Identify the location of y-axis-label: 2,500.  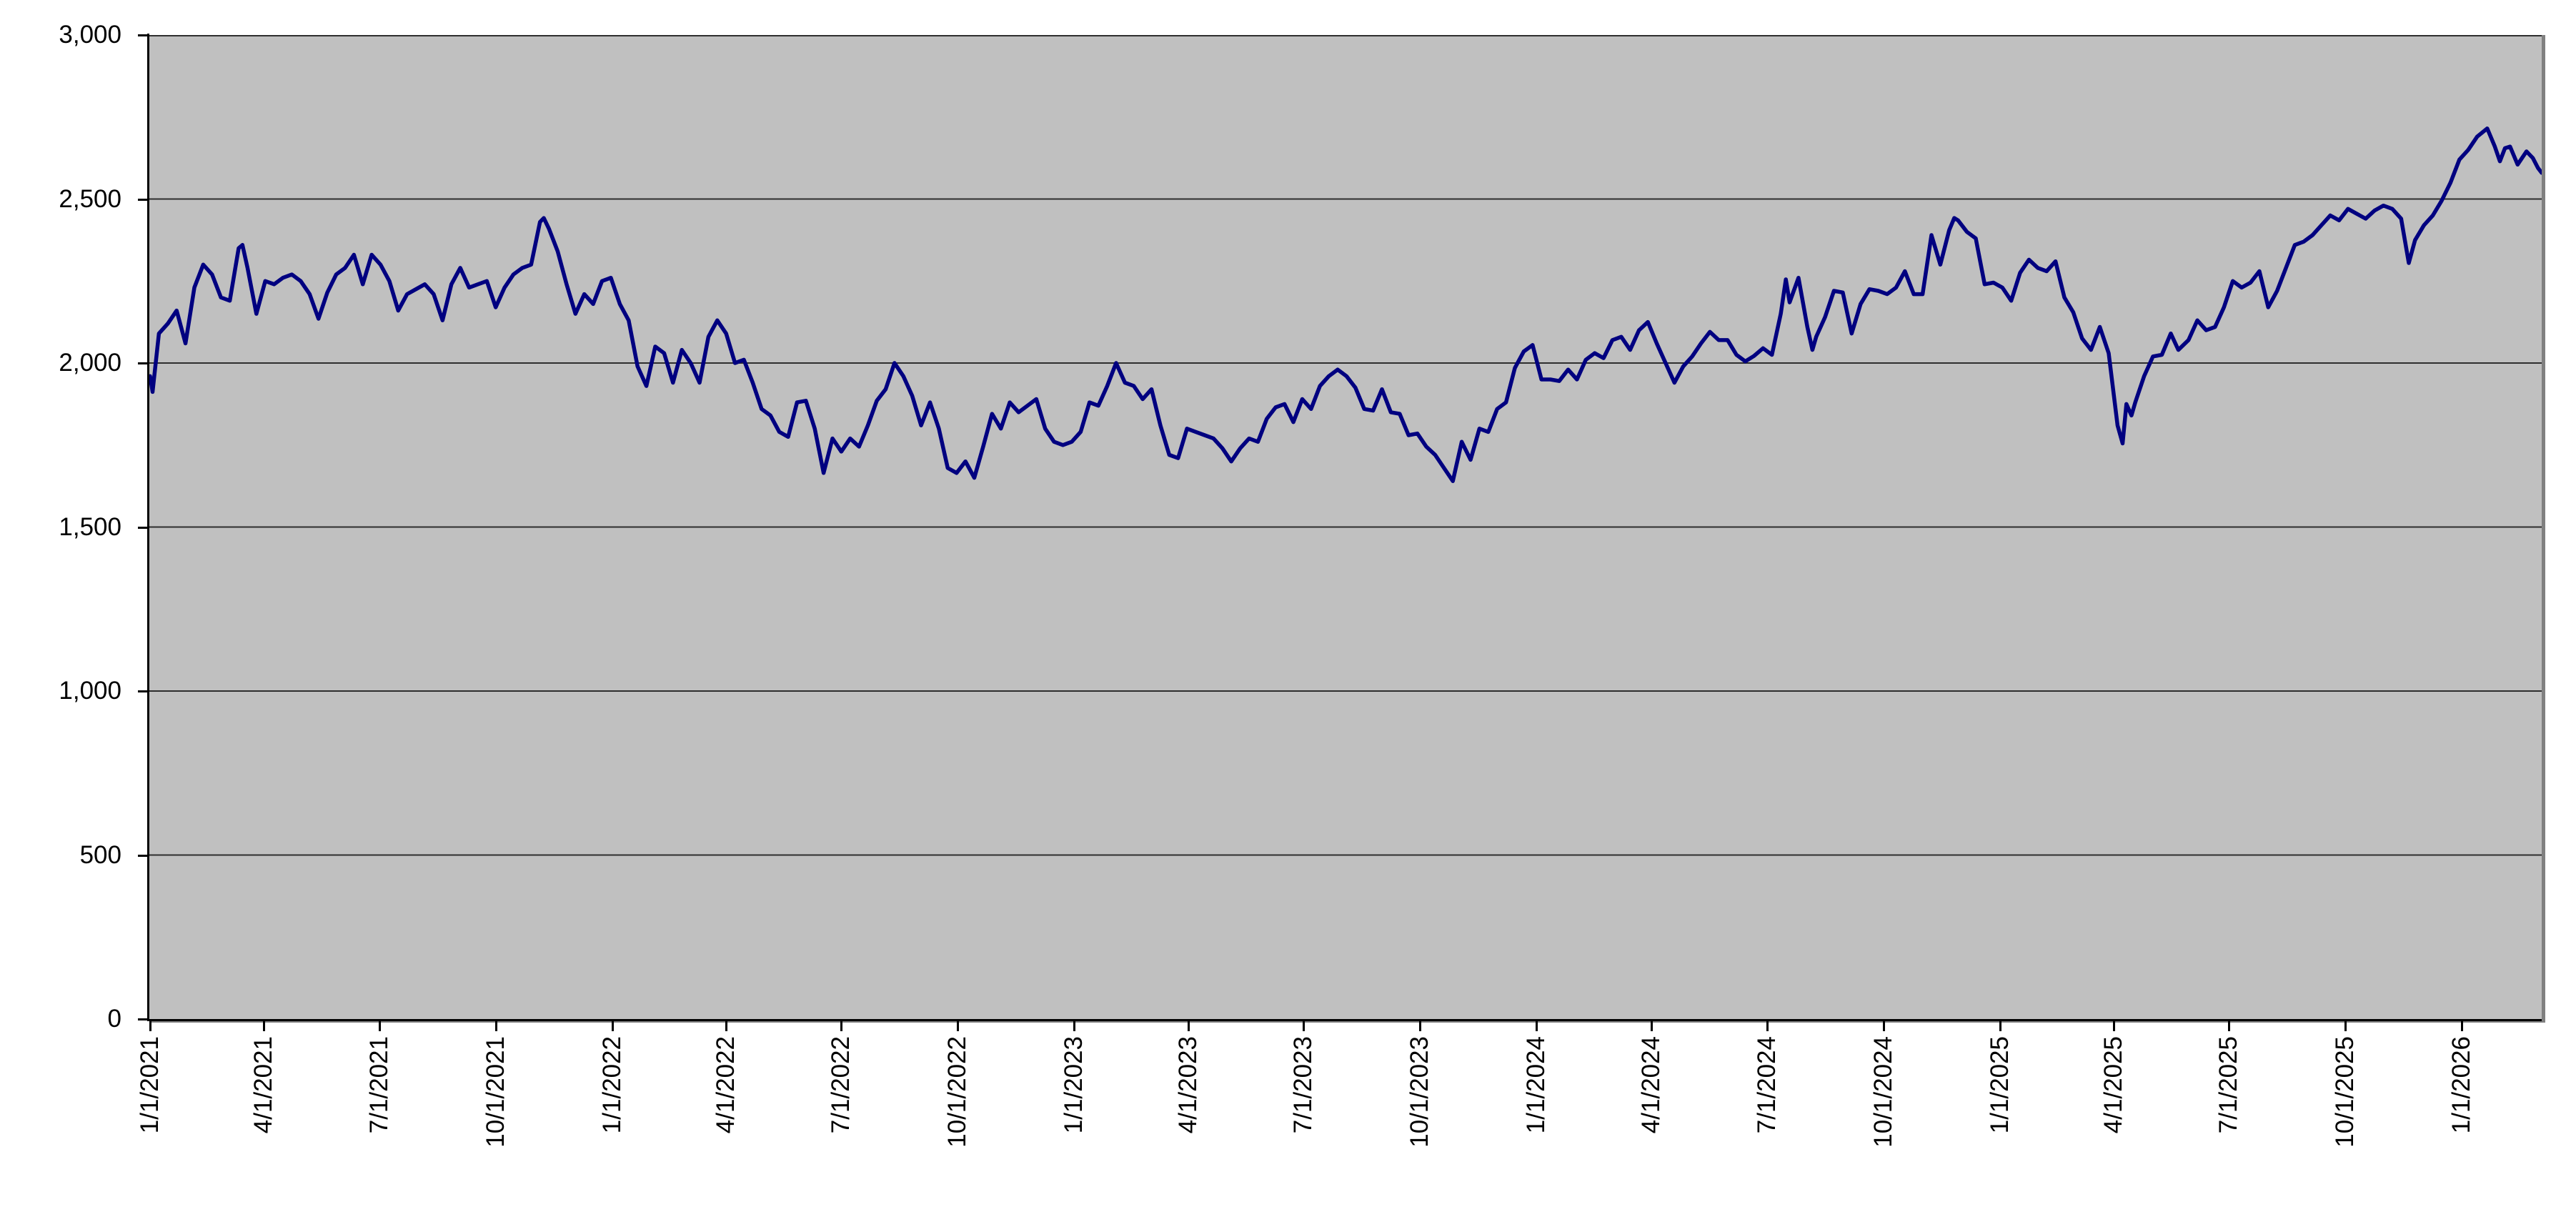
(90, 198).